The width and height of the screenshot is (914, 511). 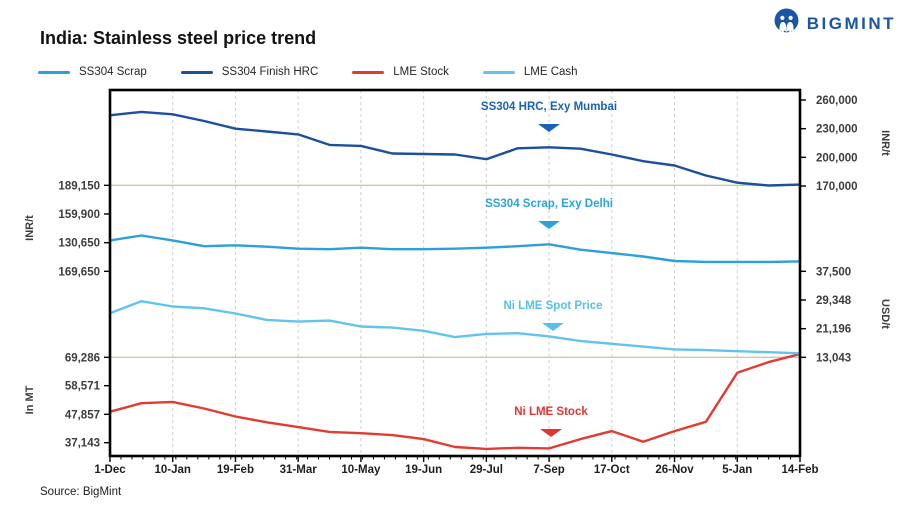 What do you see at coordinates (79, 244) in the screenshot?
I see `y-label-left-top: 130,650` at bounding box center [79, 244].